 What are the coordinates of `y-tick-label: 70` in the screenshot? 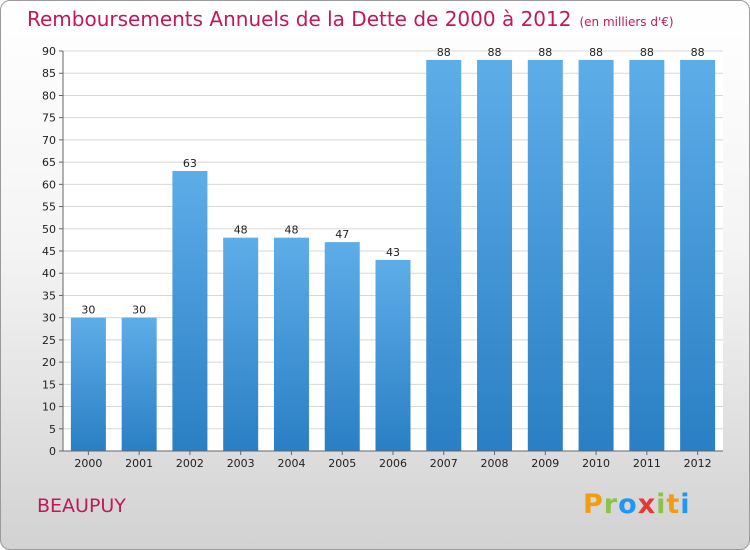 It's located at (49, 140).